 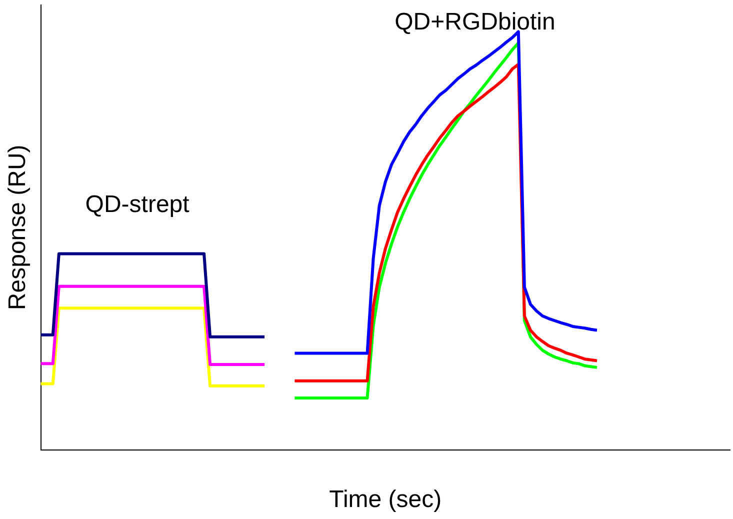 I want to click on annotation: QD+RGDbiotin, so click(x=475, y=22).